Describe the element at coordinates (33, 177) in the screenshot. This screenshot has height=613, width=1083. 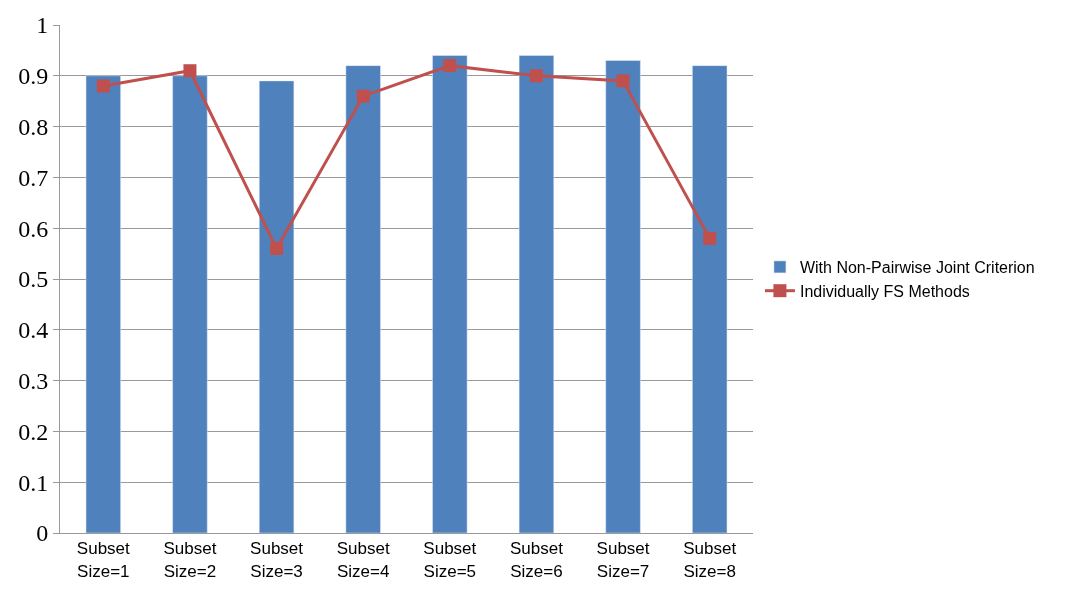
I see `y-tick-label: 0.7` at that location.